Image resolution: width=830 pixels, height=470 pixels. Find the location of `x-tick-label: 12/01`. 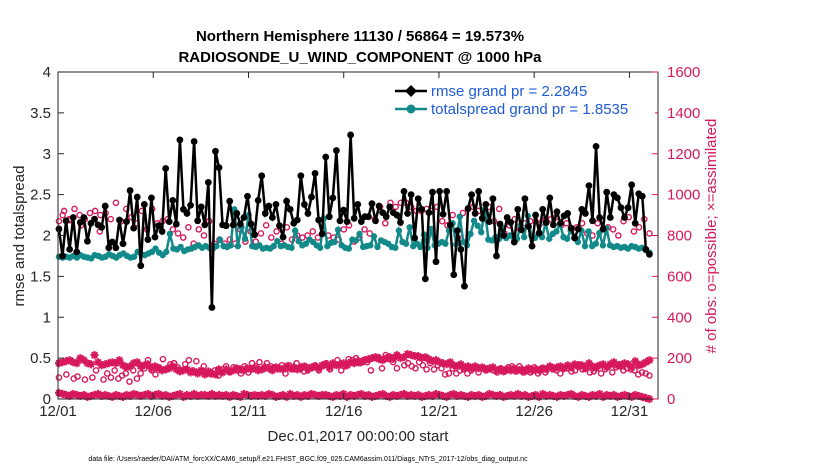

x-tick-label: 12/01 is located at coordinates (58, 411).